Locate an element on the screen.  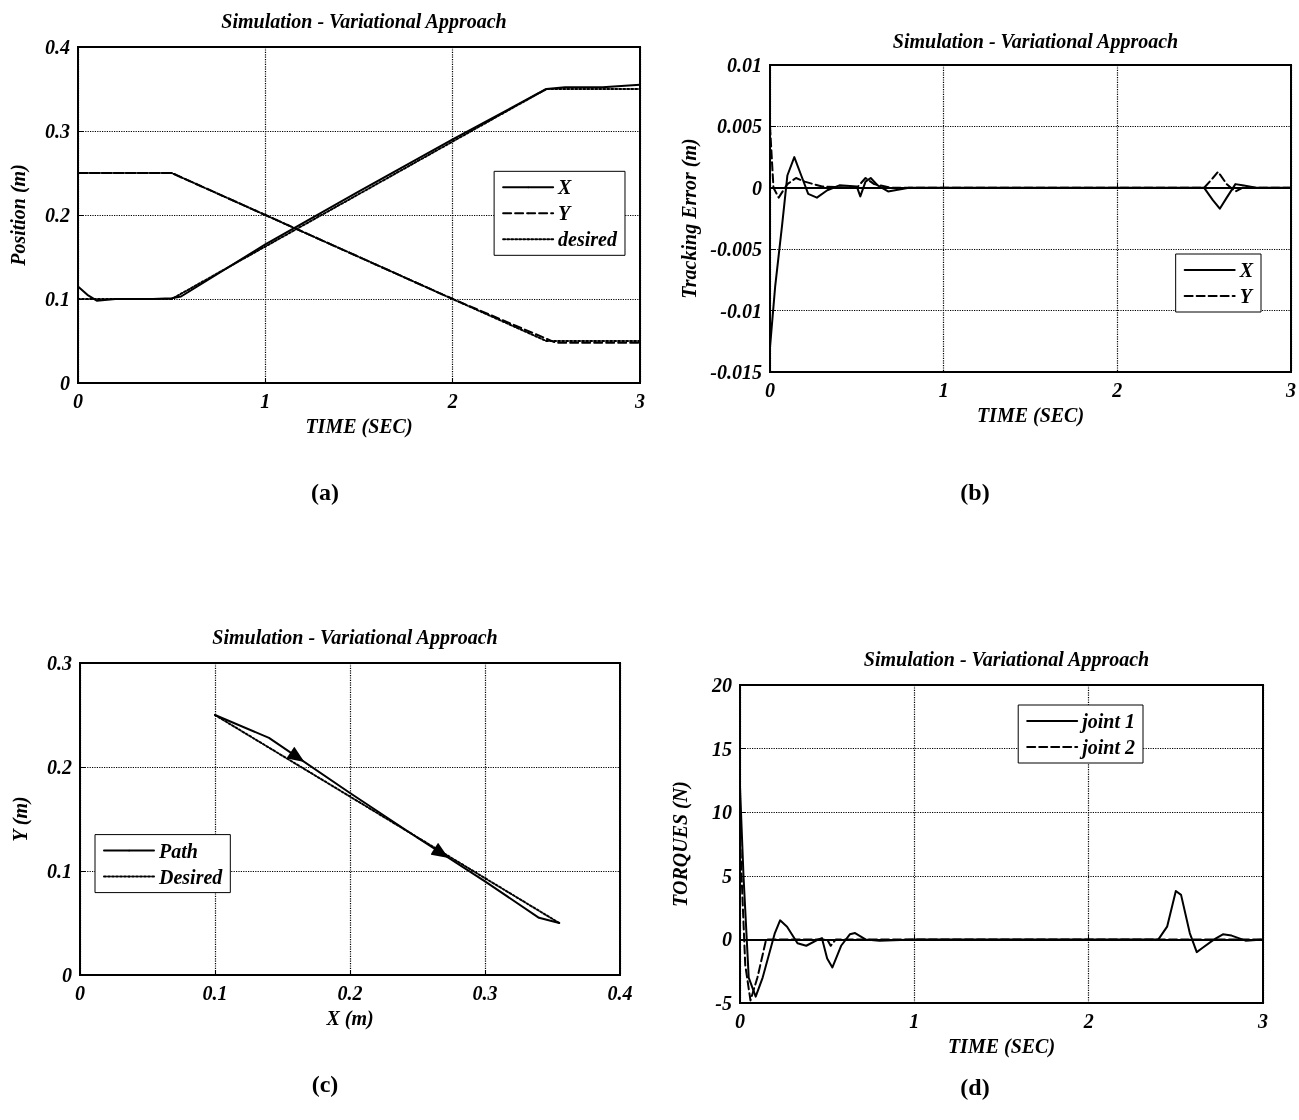
y-tick-label: 15 is located at coordinates (722, 748).